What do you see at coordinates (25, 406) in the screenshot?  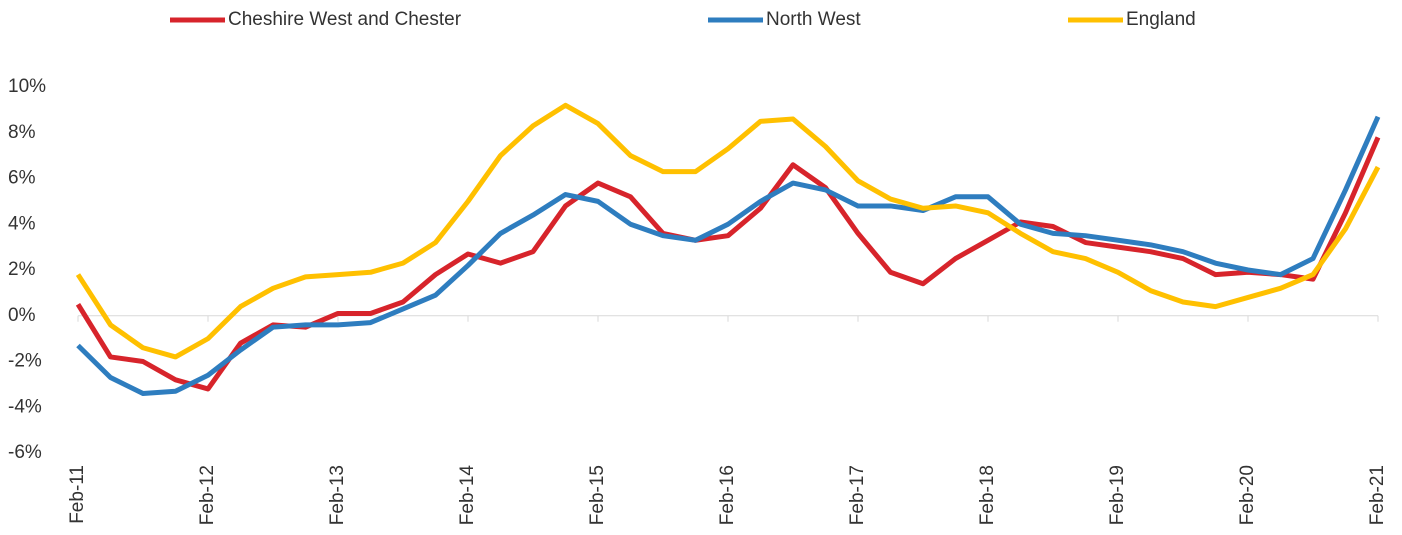 I see `y-tick-label: -4%` at bounding box center [25, 406].